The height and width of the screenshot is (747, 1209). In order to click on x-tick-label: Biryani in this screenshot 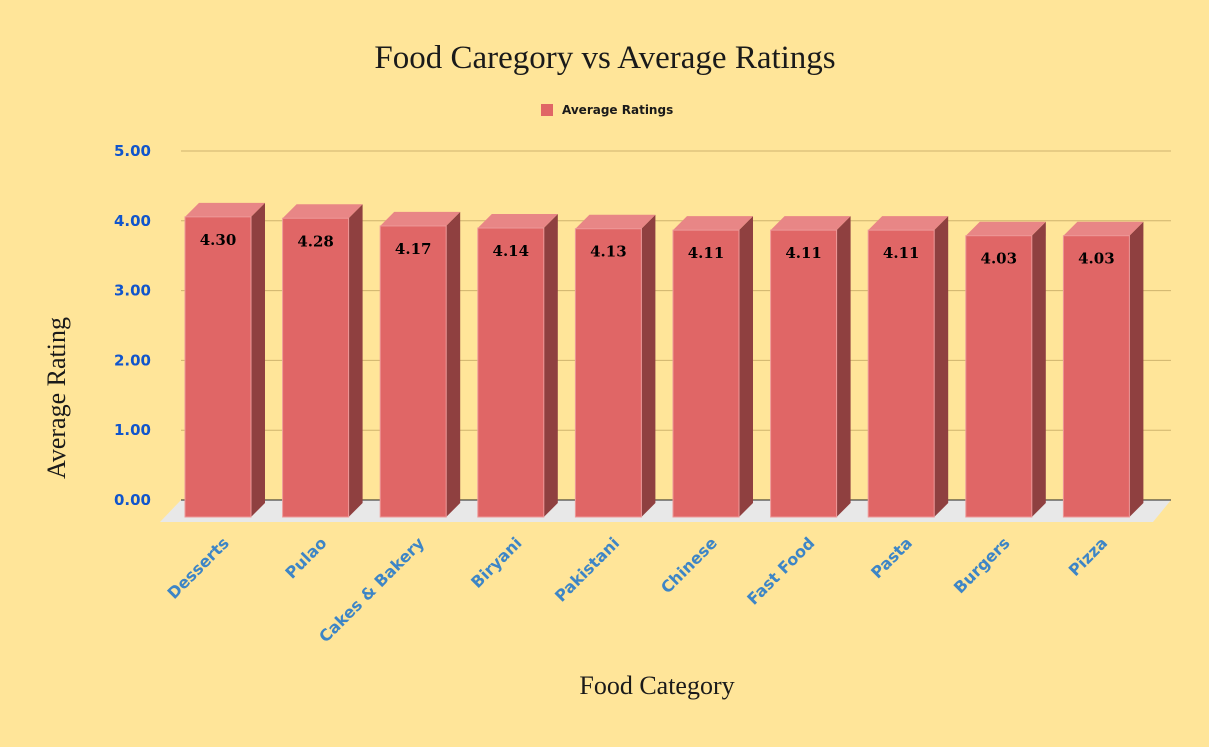, I will do `click(496, 562)`.